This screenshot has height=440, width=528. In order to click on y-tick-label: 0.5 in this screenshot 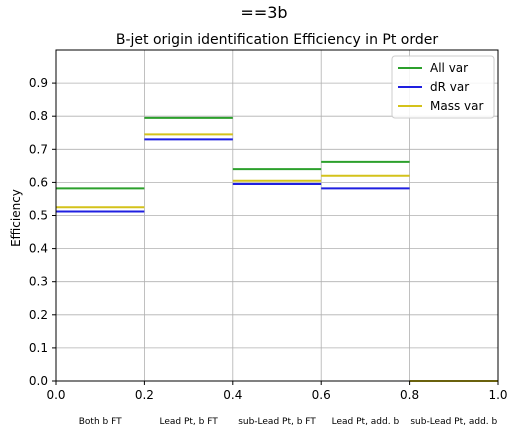, I will do `click(38, 216)`.